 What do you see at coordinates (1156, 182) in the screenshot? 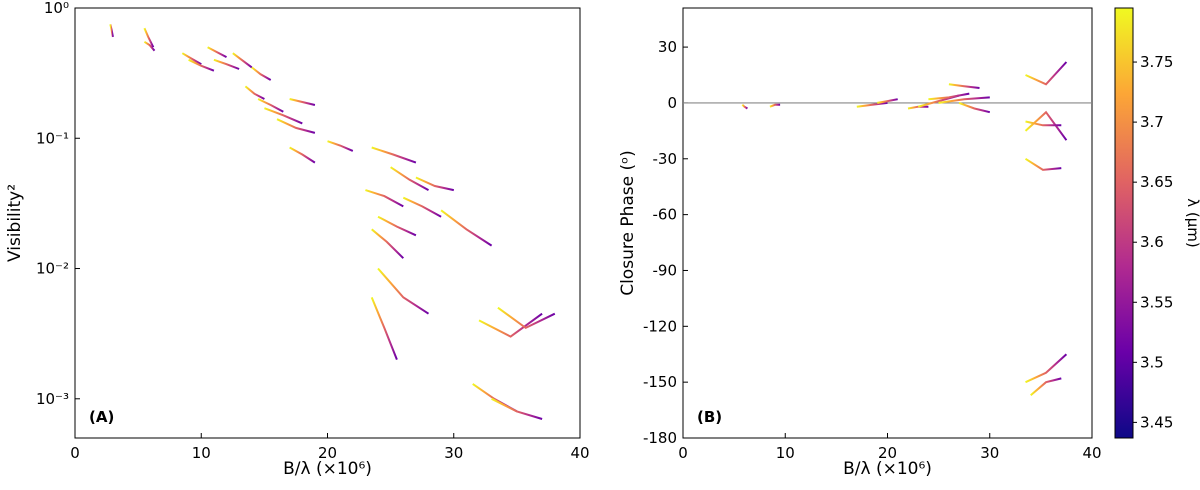
I see `colorbar-tick-label: 3.65` at bounding box center [1156, 182].